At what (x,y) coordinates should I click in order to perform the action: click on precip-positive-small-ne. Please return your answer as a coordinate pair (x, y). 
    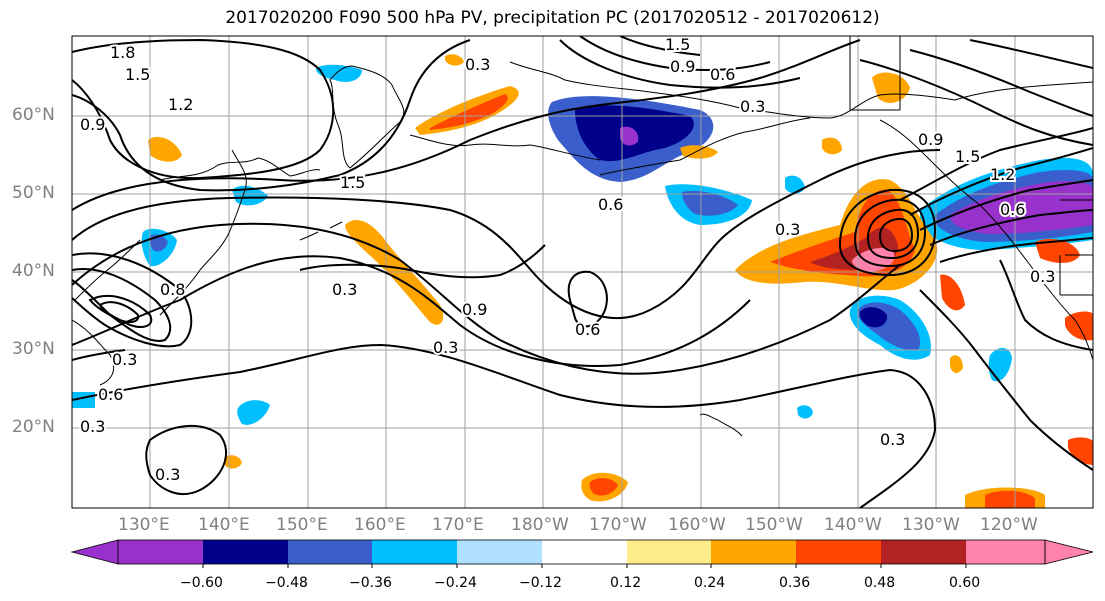
    Looking at the image, I should click on (832, 146).